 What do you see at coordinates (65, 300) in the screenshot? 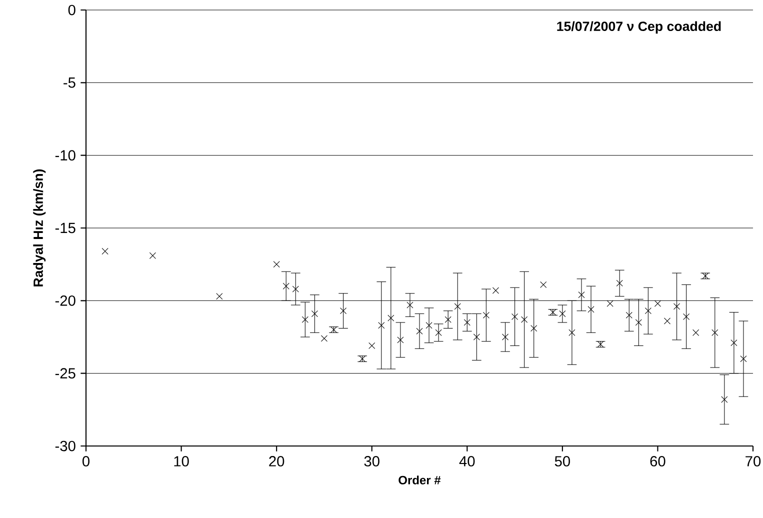
I see `y-tick-label: -20` at bounding box center [65, 300].